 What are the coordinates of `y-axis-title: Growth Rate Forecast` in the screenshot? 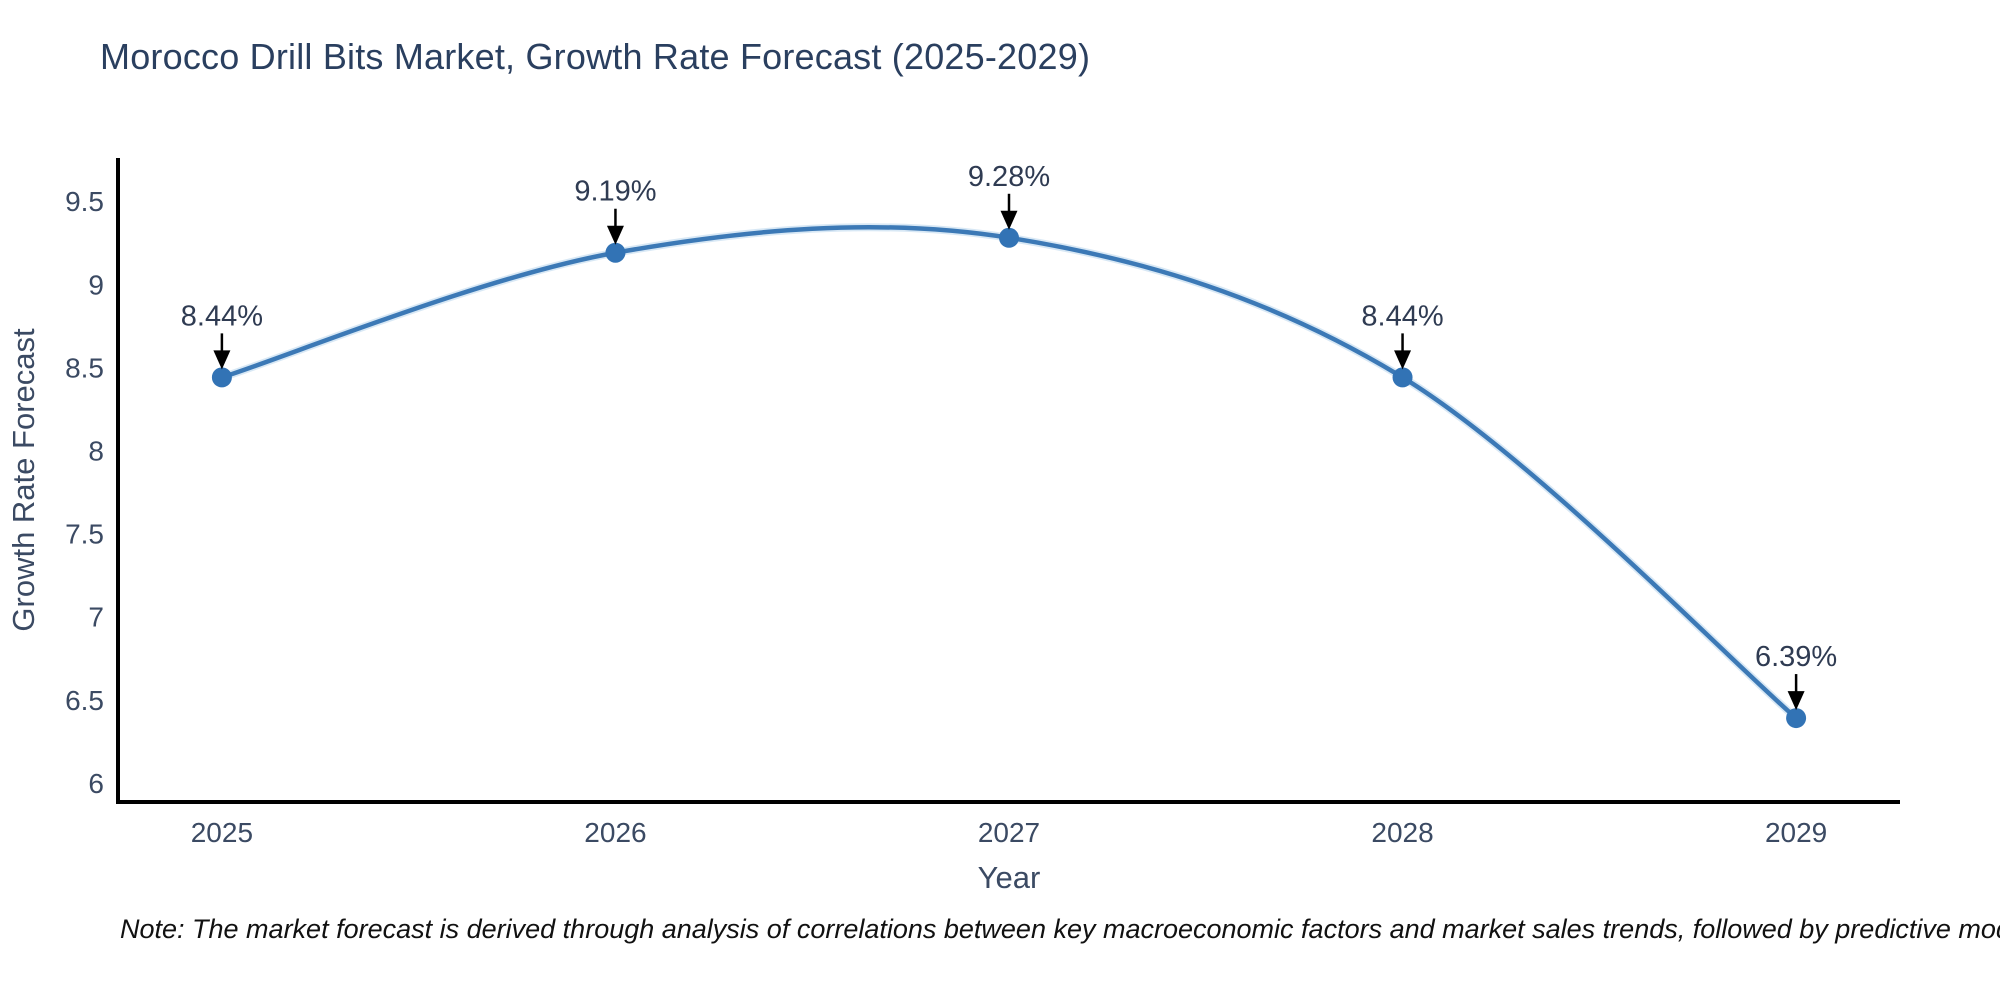 It's located at (23, 480).